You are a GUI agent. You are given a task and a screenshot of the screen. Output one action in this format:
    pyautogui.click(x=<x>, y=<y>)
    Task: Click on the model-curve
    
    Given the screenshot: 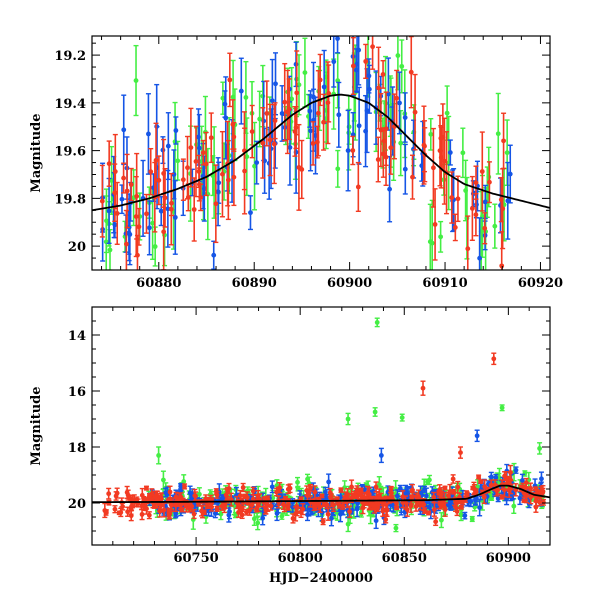 What is the action you would take?
    pyautogui.click(x=321, y=494)
    